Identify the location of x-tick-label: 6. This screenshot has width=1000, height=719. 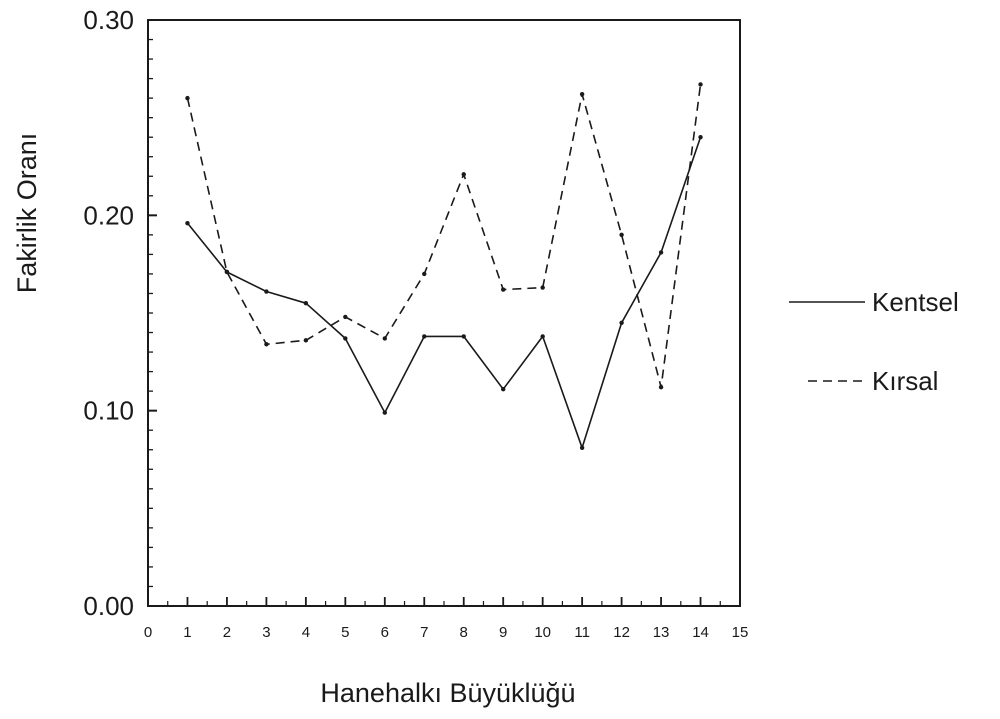
(385, 632).